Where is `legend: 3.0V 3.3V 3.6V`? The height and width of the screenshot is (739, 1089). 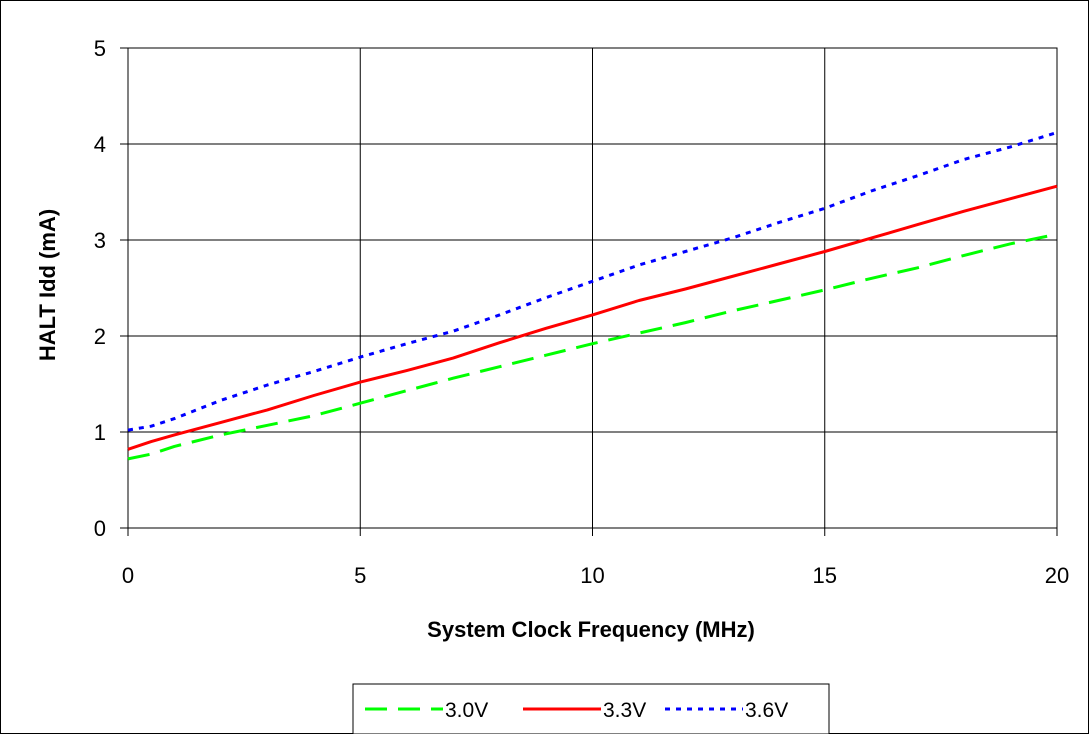
legend: 3.0V 3.3V 3.6V is located at coordinates (591, 709).